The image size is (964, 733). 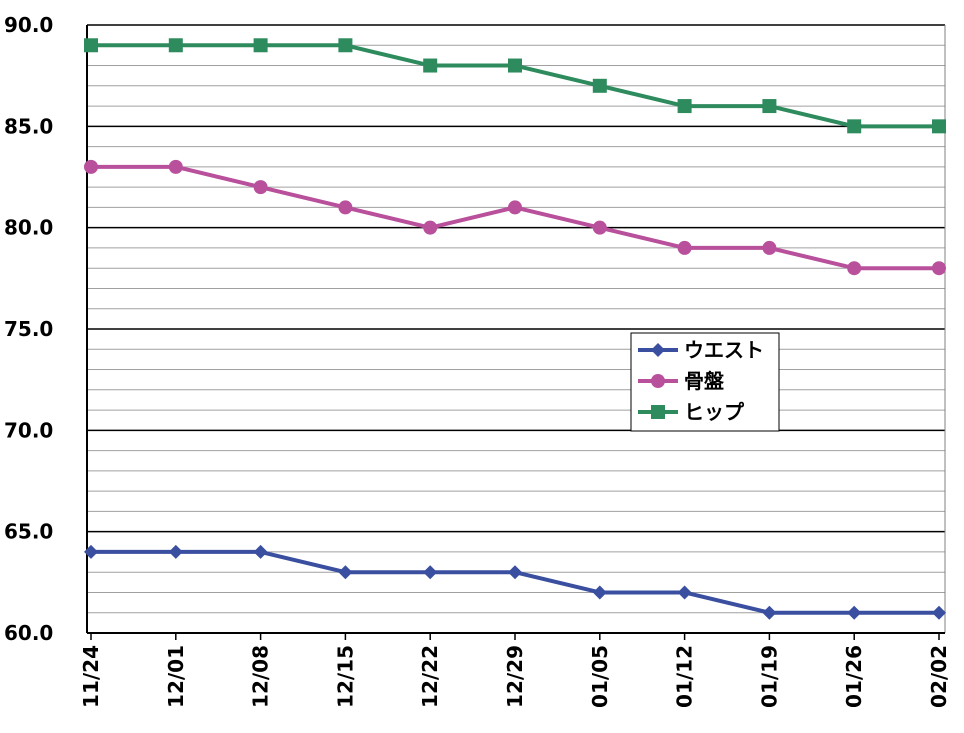 What do you see at coordinates (28, 430) in the screenshot?
I see `y-tick-label: 70.0` at bounding box center [28, 430].